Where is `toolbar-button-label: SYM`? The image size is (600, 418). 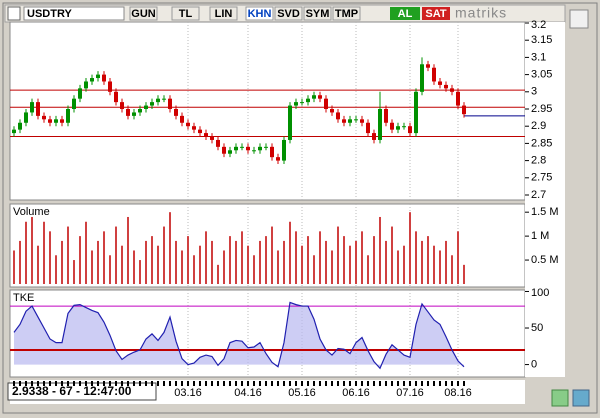
toolbar-button-label: SYM is located at coordinates (318, 14).